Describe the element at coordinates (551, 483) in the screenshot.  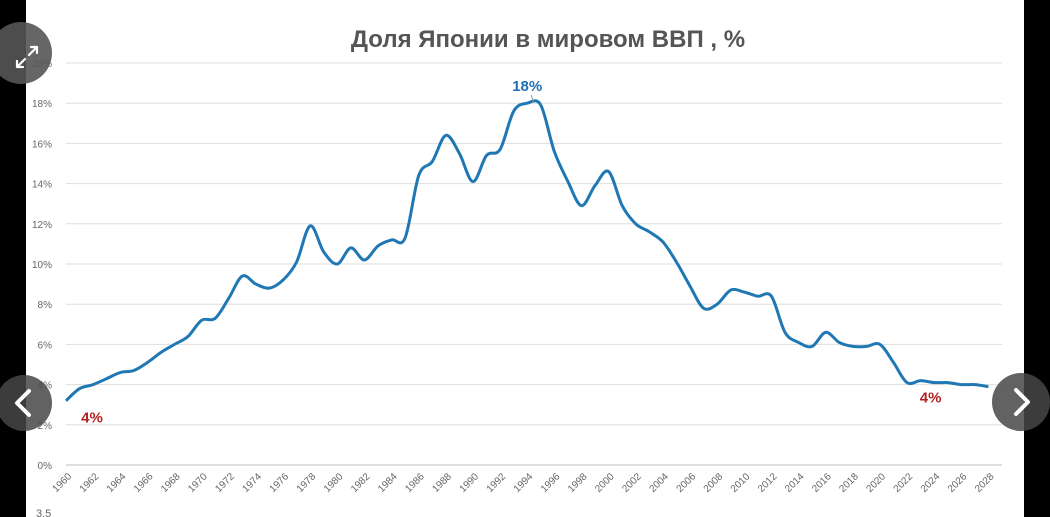
I see `x-tick-label: 1996` at that location.